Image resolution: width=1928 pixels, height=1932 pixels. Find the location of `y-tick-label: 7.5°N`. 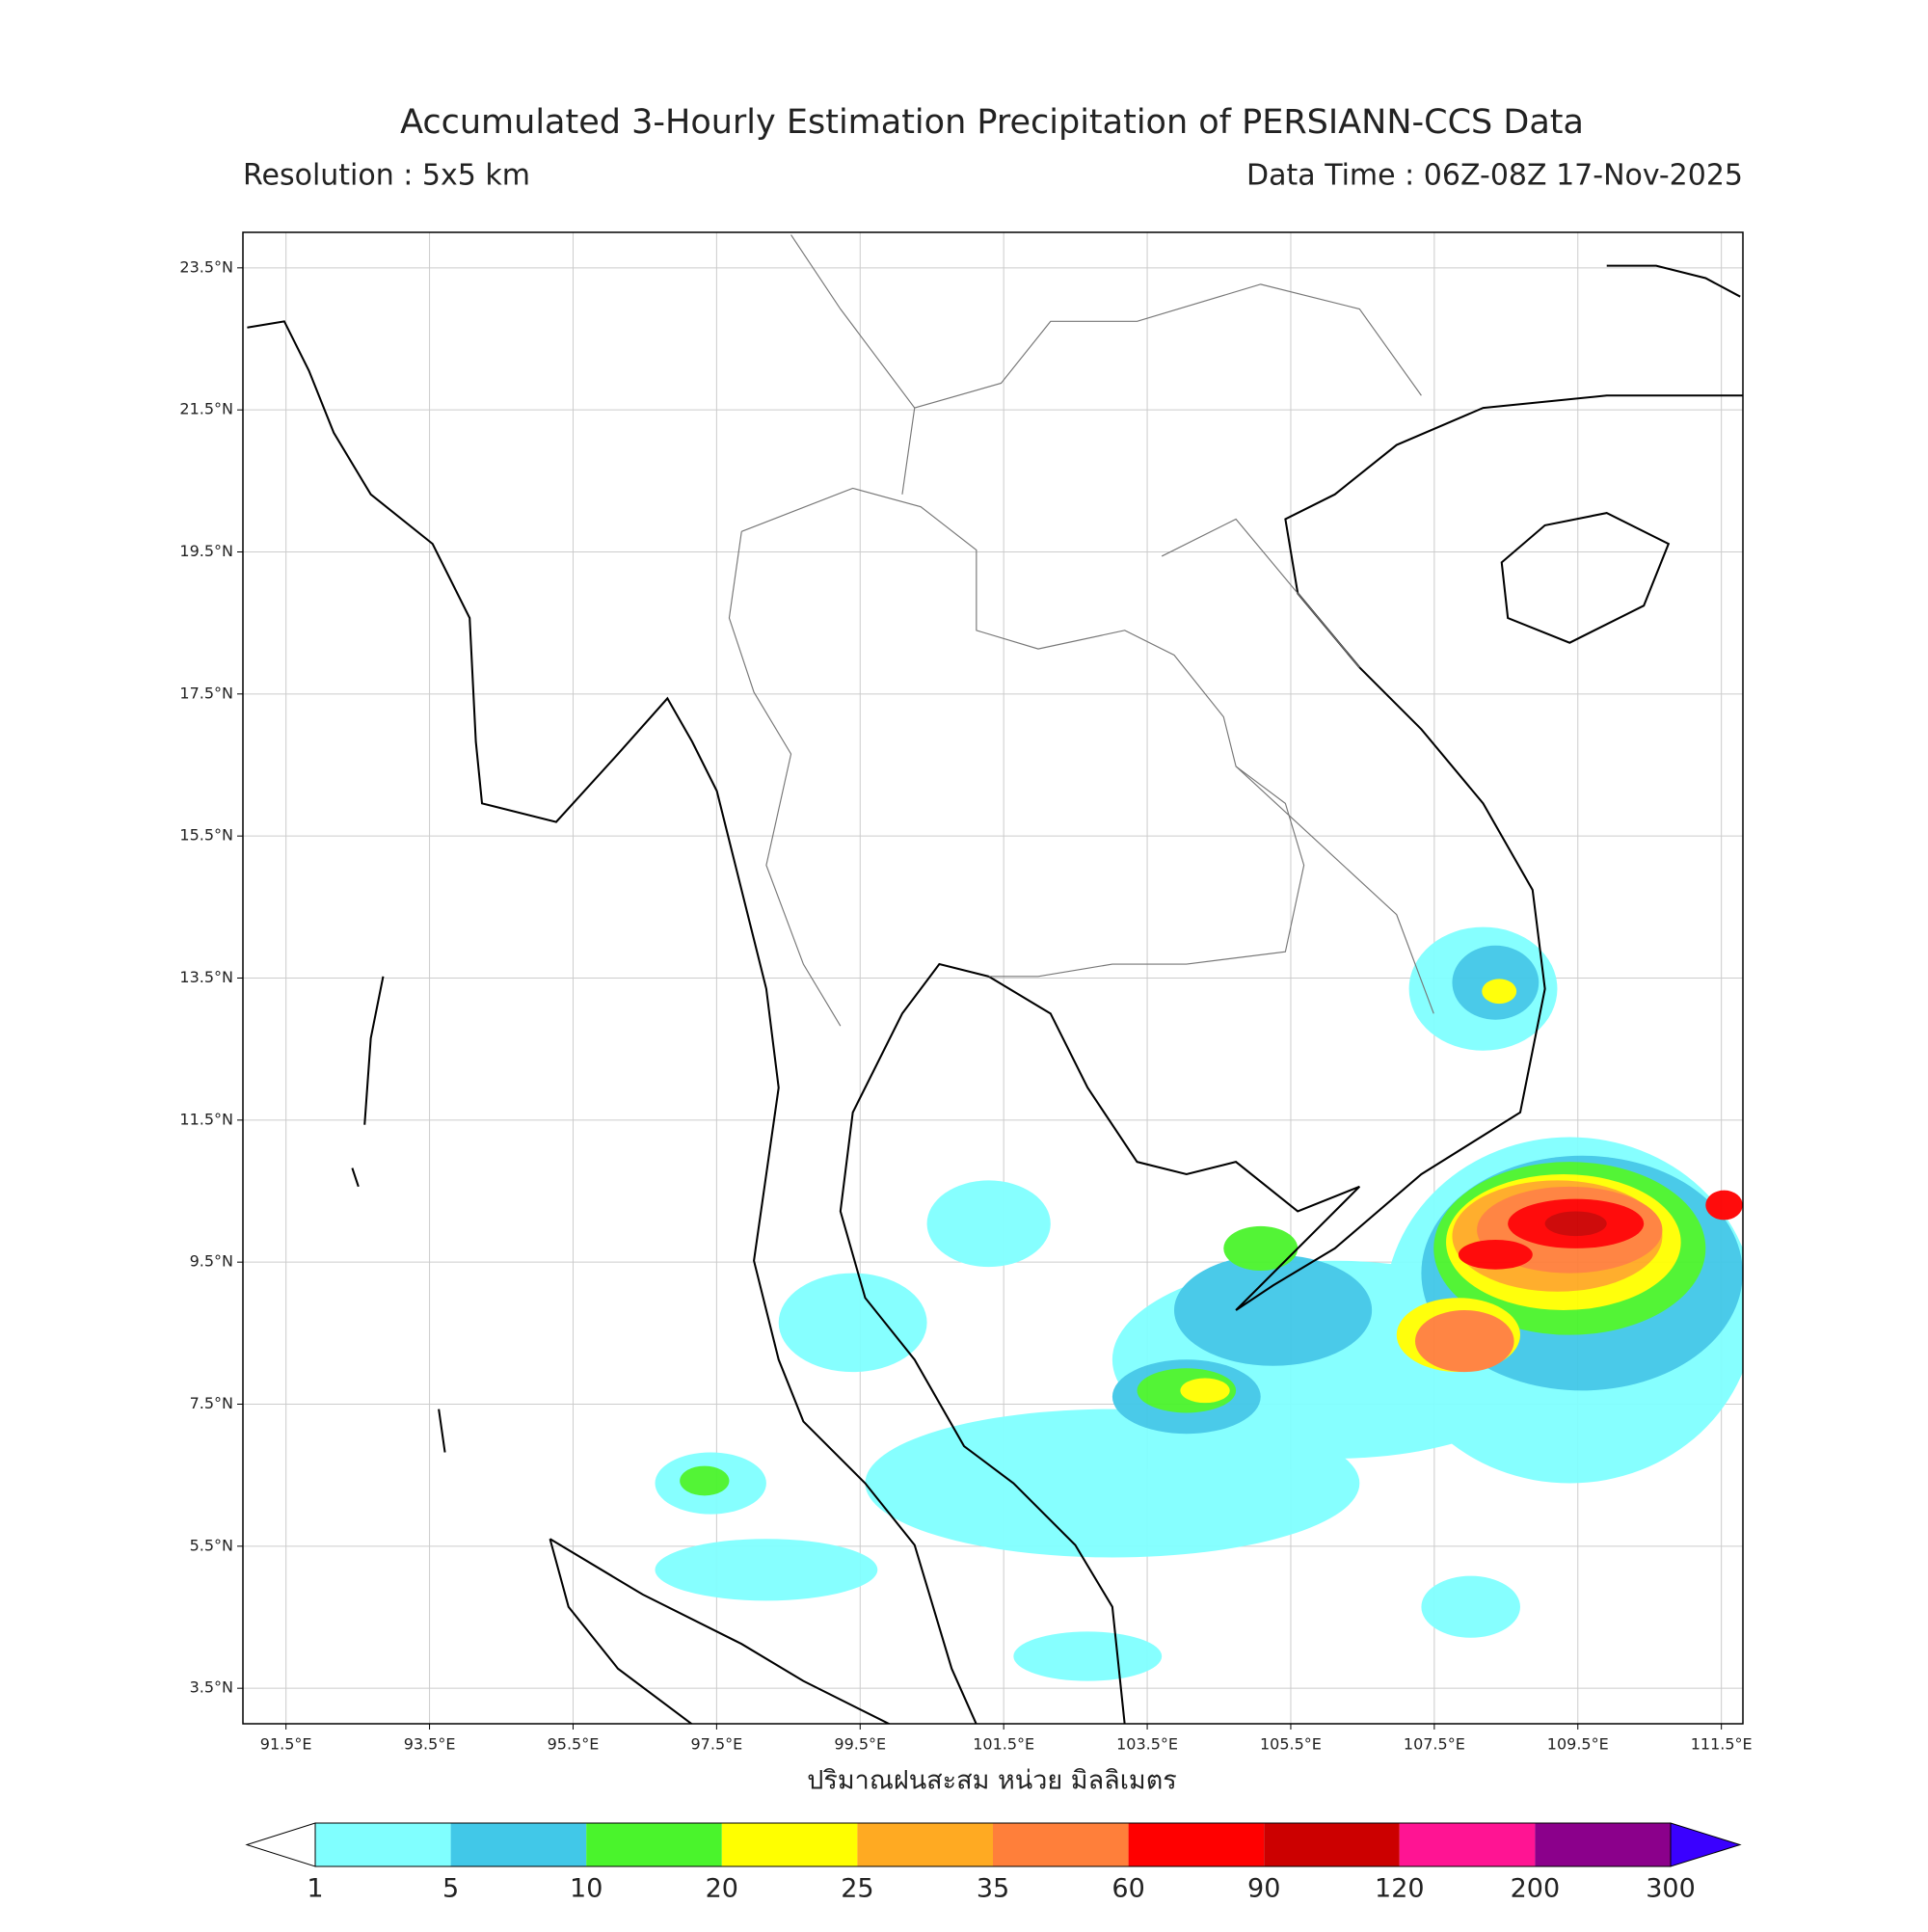

y-tick-label: 7.5°N is located at coordinates (212, 1403).